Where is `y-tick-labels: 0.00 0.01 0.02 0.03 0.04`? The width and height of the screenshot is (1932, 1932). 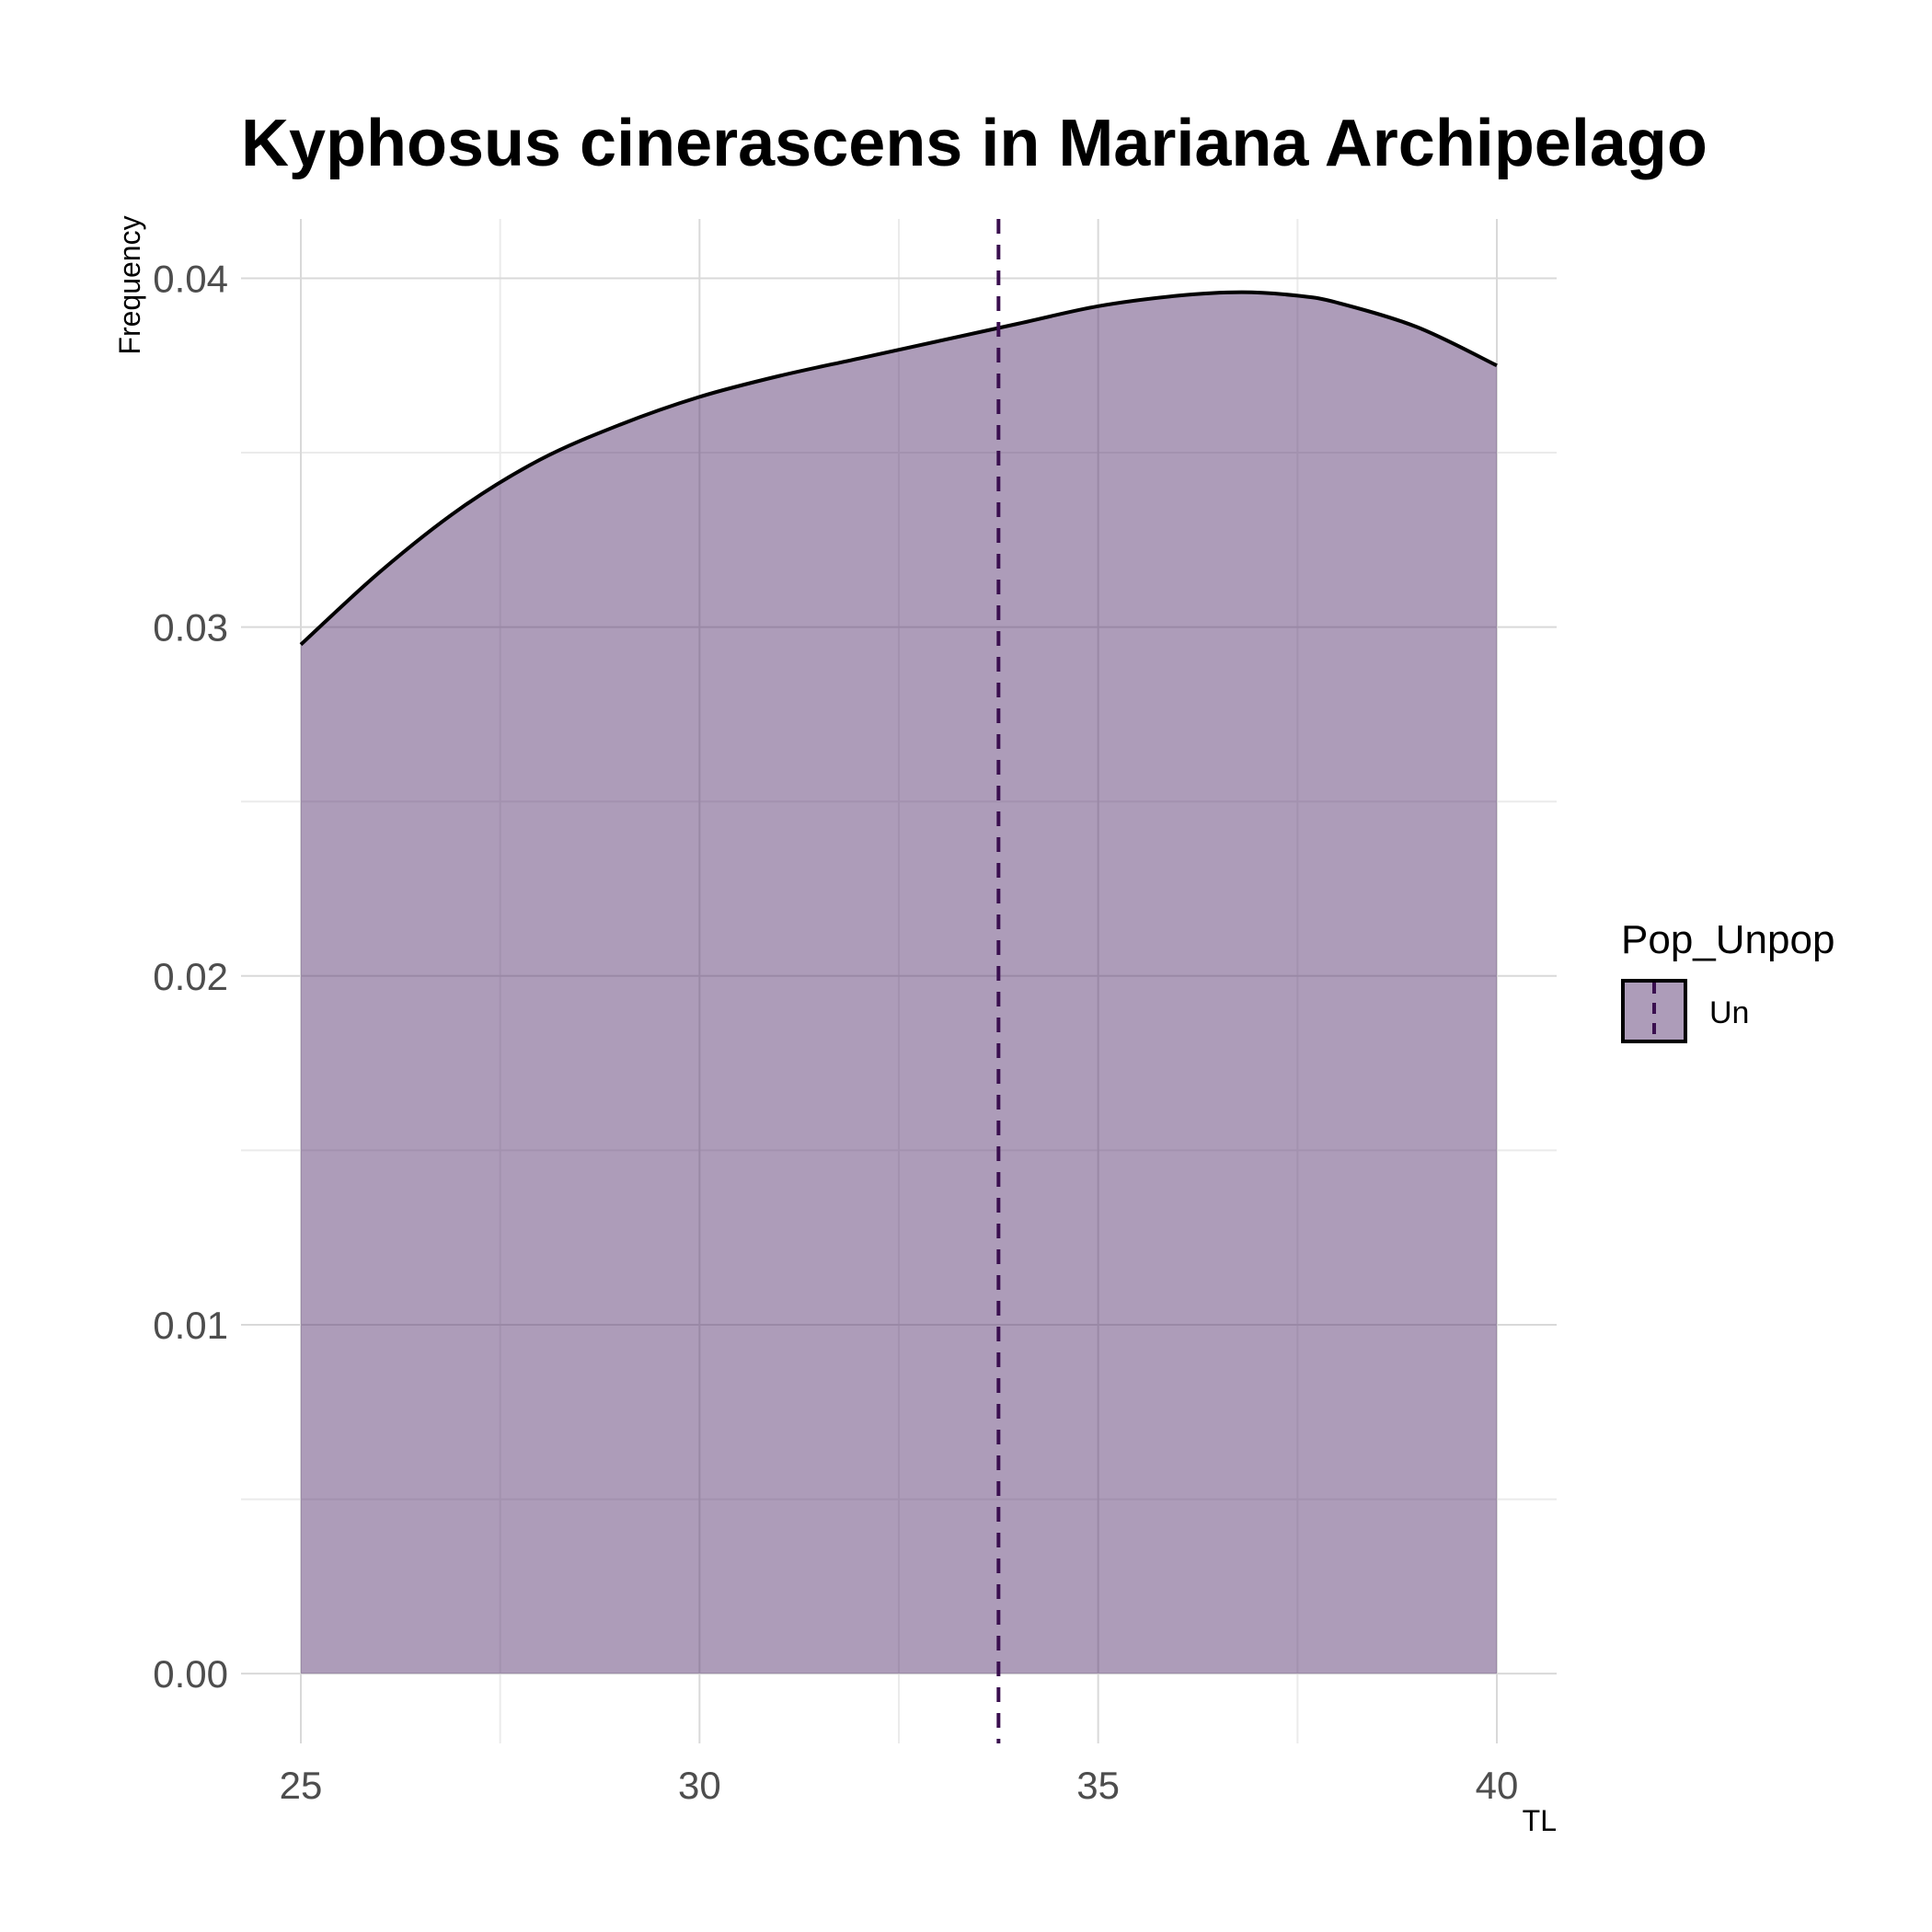
y-tick-labels: 0.00 0.01 0.02 0.03 0.04 is located at coordinates (190, 976).